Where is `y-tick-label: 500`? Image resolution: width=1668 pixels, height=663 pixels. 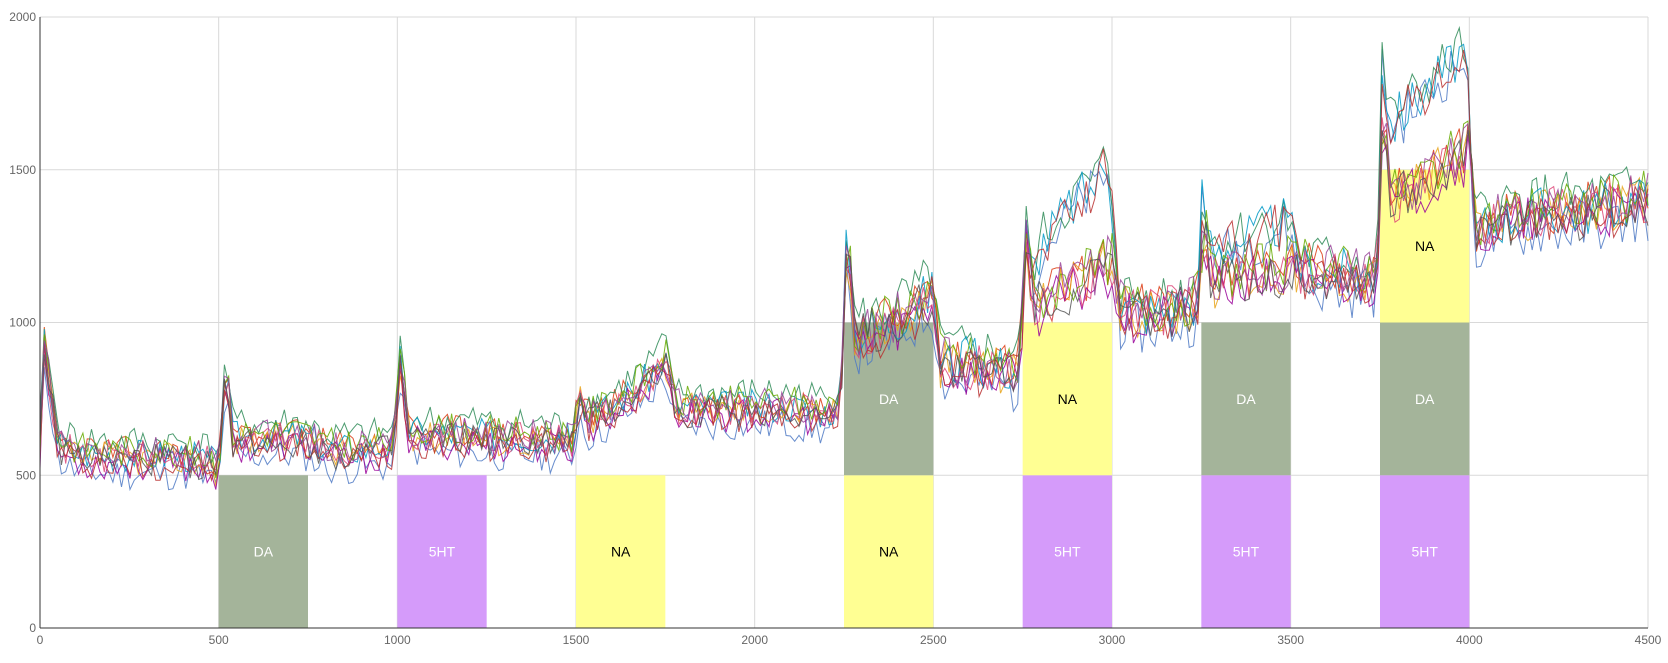
y-tick-label: 500 is located at coordinates (26, 475).